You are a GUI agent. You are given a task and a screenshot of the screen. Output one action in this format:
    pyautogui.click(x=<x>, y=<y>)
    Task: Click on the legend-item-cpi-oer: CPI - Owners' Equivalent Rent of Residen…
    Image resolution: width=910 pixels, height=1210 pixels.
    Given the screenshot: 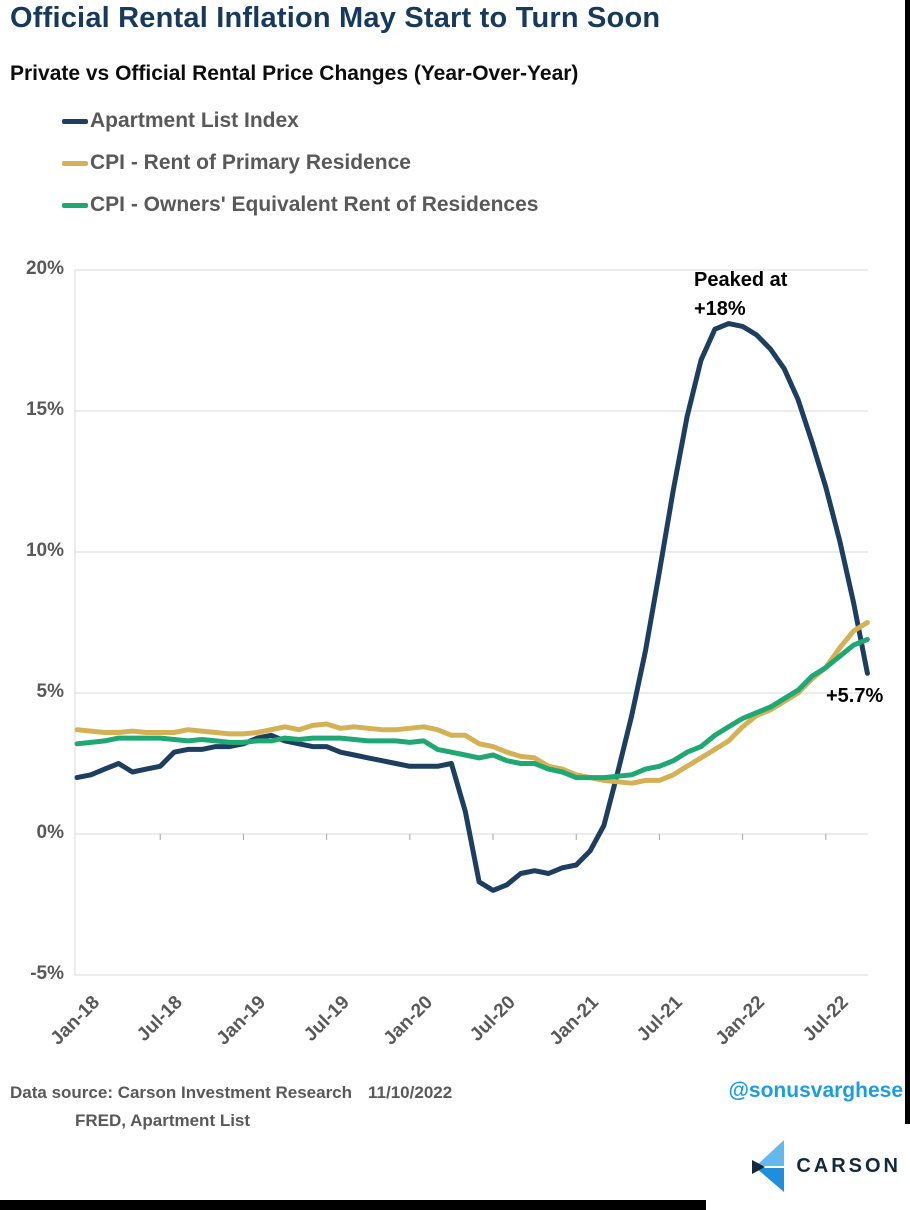 What is the action you would take?
    pyautogui.click(x=300, y=205)
    